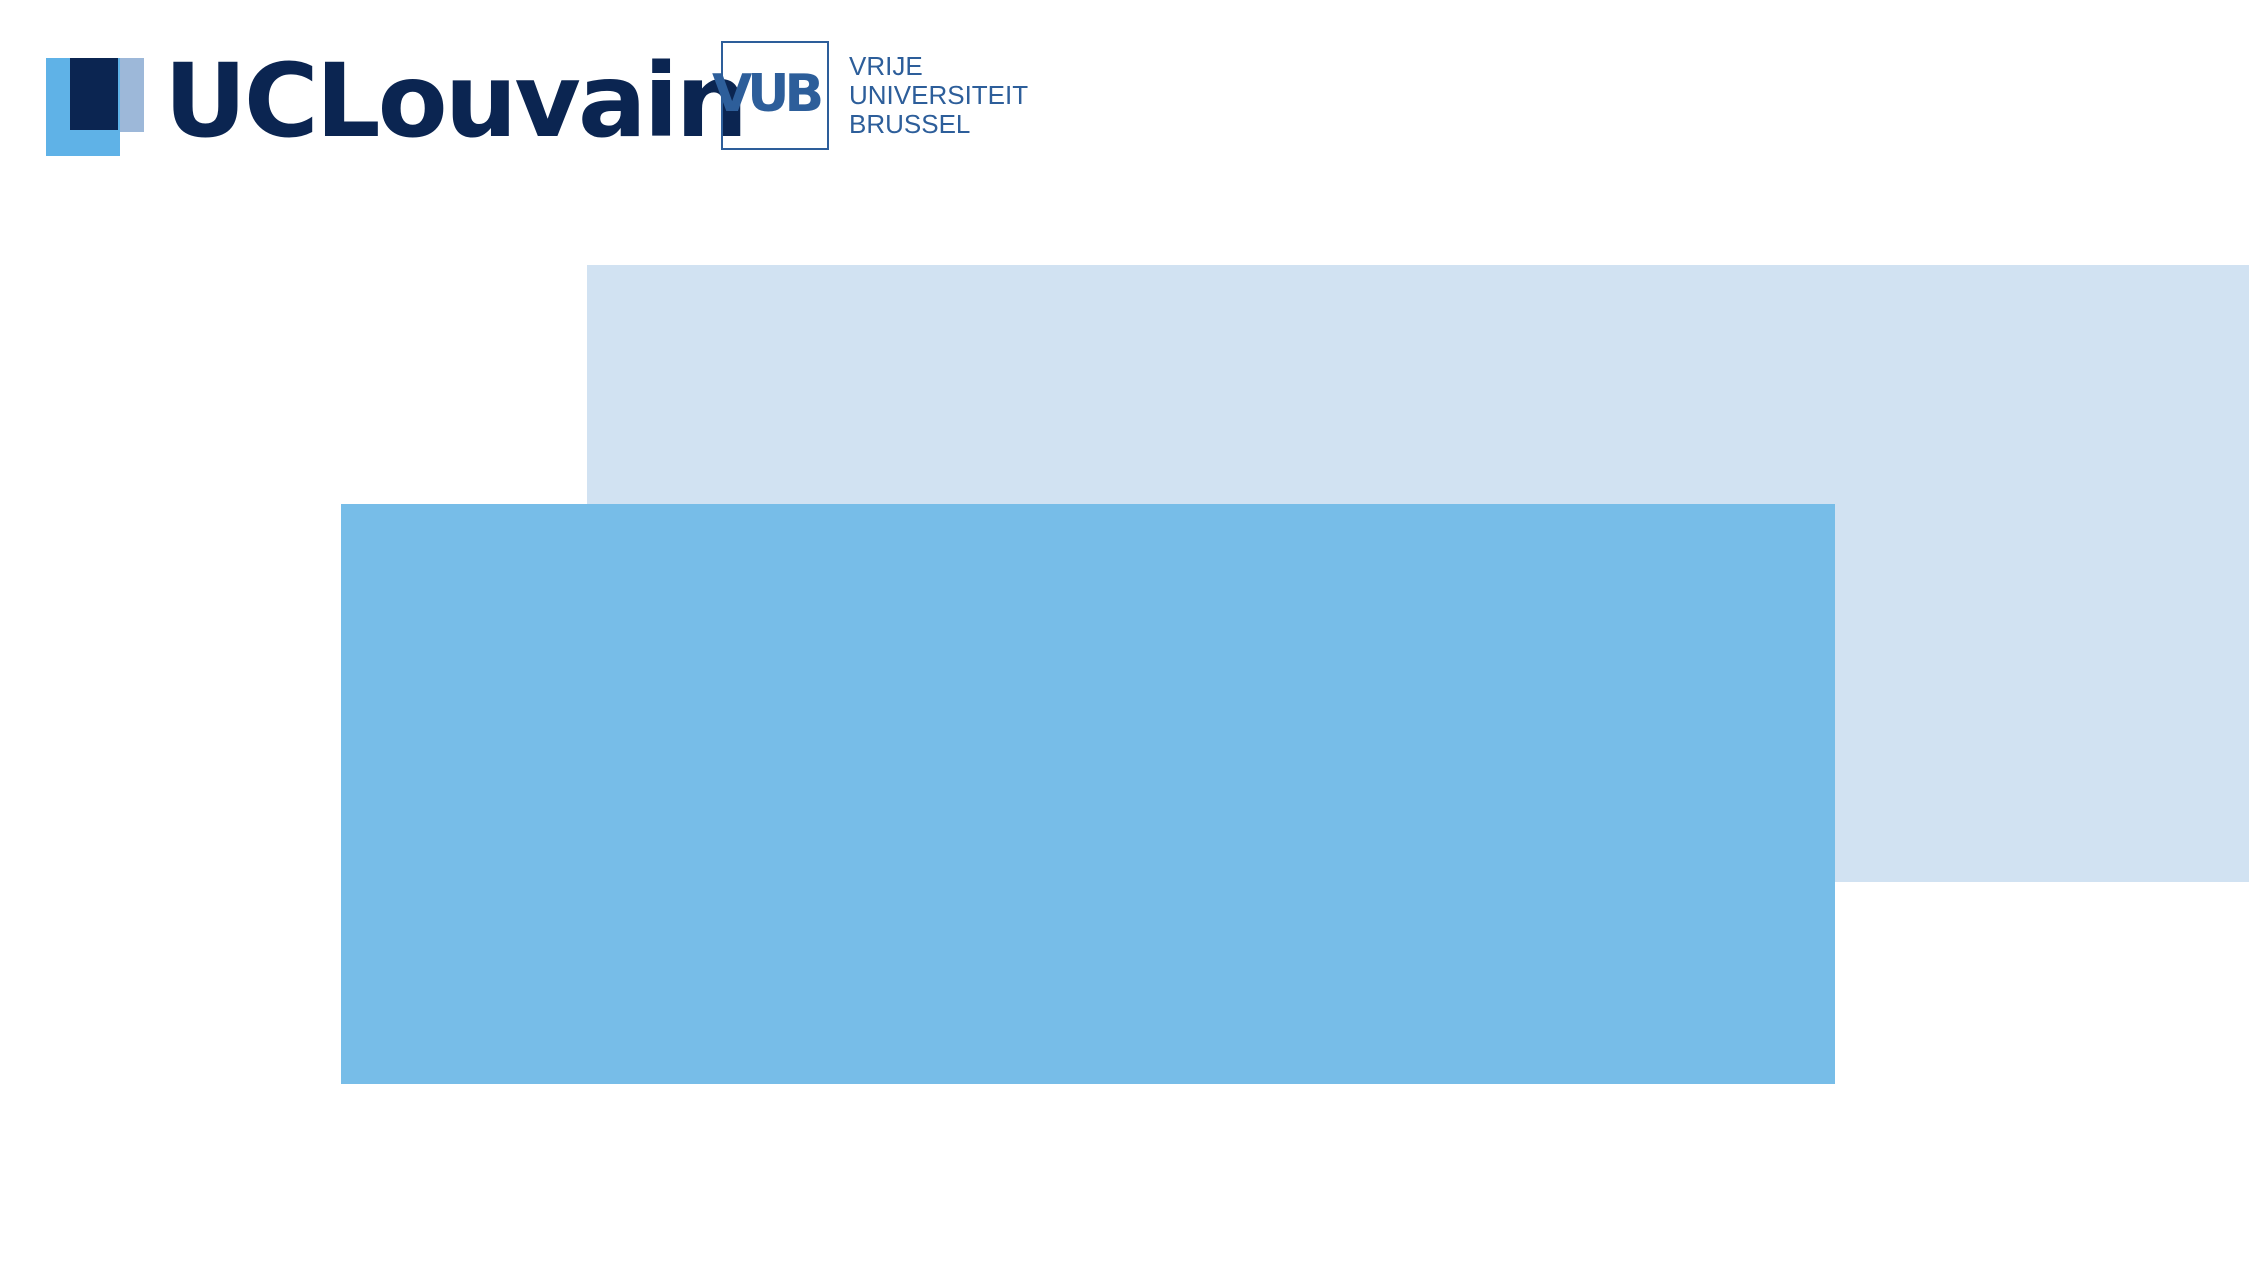  I want to click on uclouvain-wordmark: UCLouvain, so click(456, 101).